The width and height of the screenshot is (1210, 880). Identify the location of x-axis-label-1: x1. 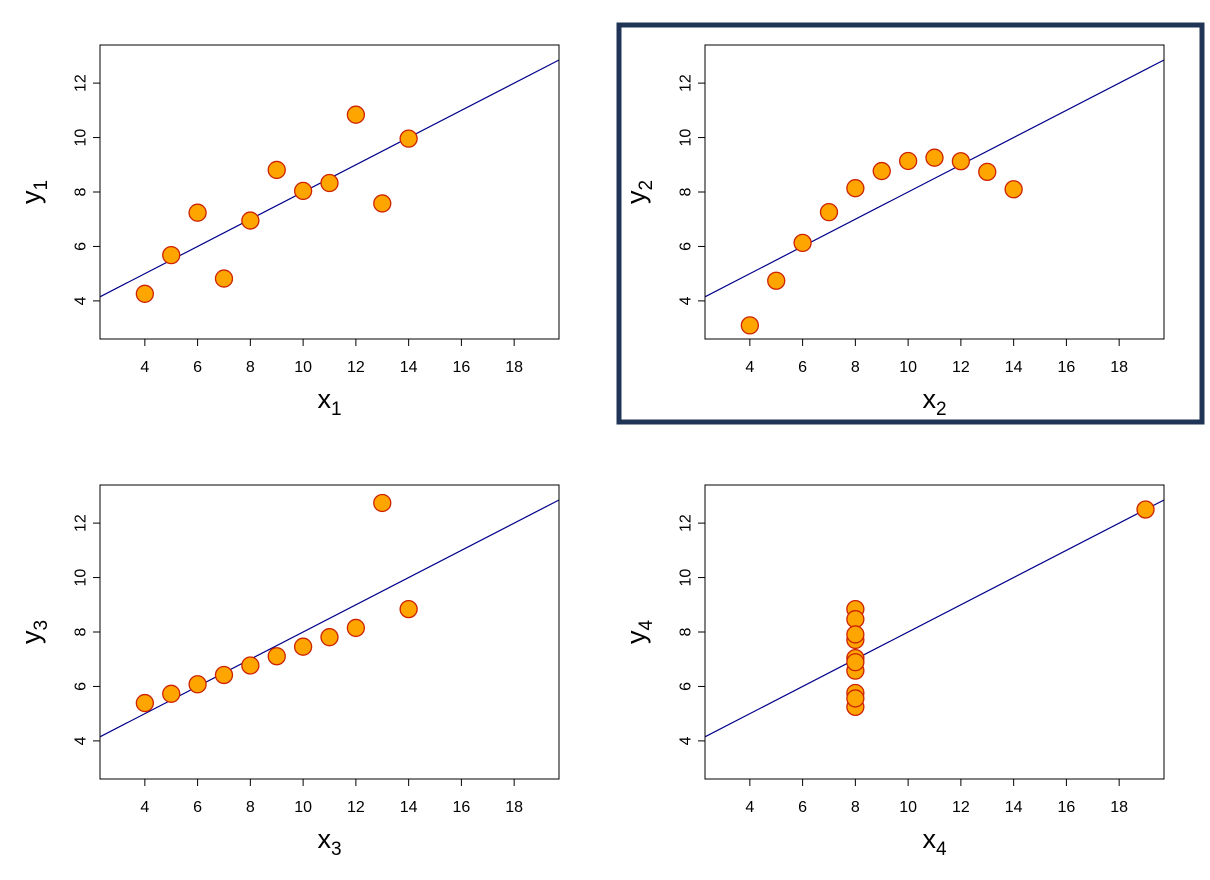
(329, 402).